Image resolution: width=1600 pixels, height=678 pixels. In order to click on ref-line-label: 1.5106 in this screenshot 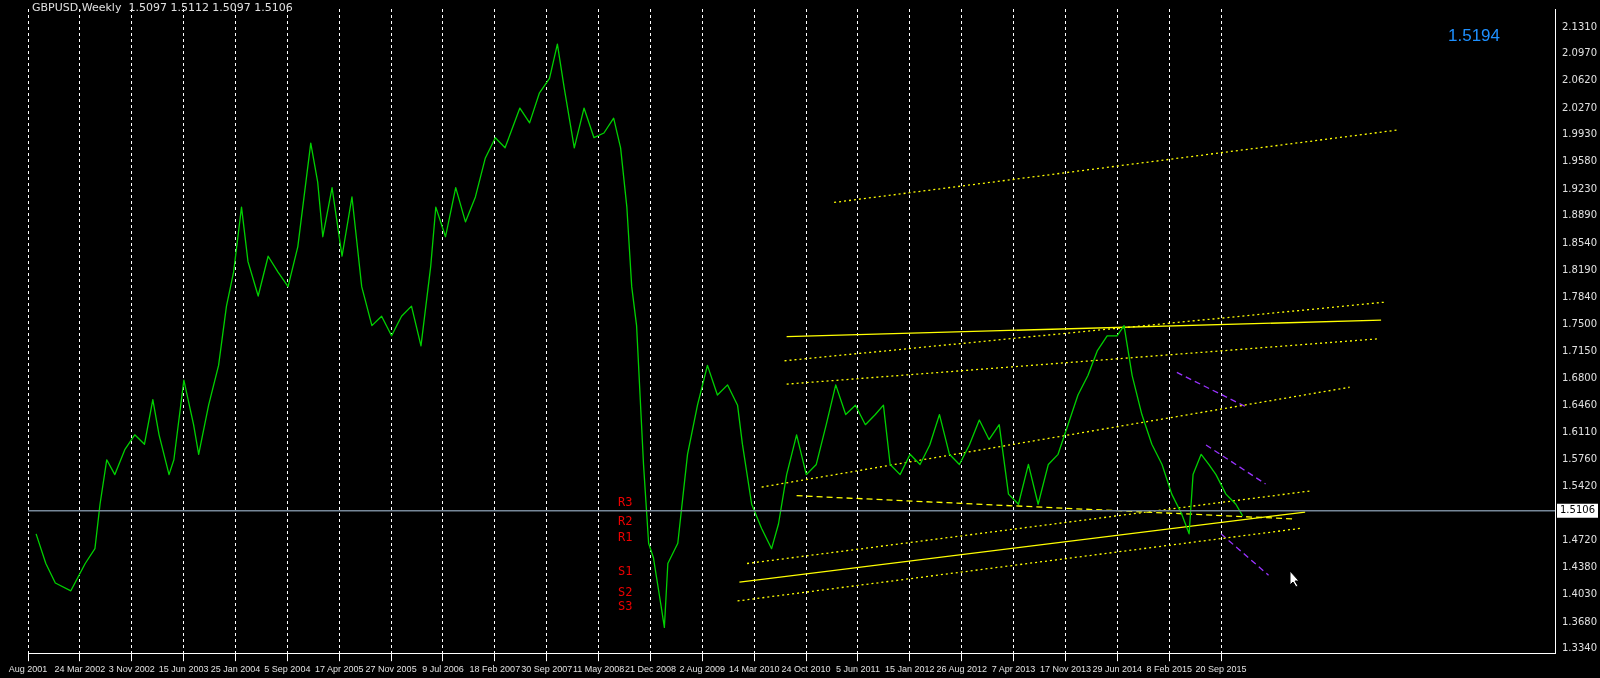, I will do `click(1578, 510)`.